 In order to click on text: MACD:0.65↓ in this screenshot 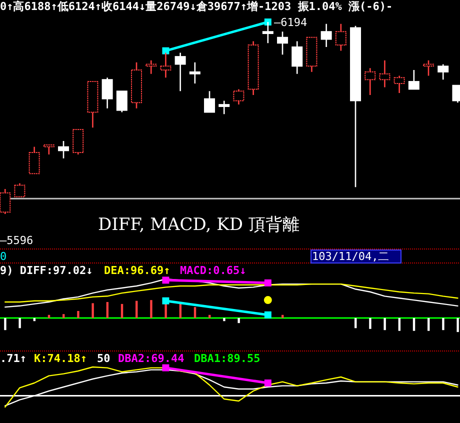, I will do `click(213, 270)`.